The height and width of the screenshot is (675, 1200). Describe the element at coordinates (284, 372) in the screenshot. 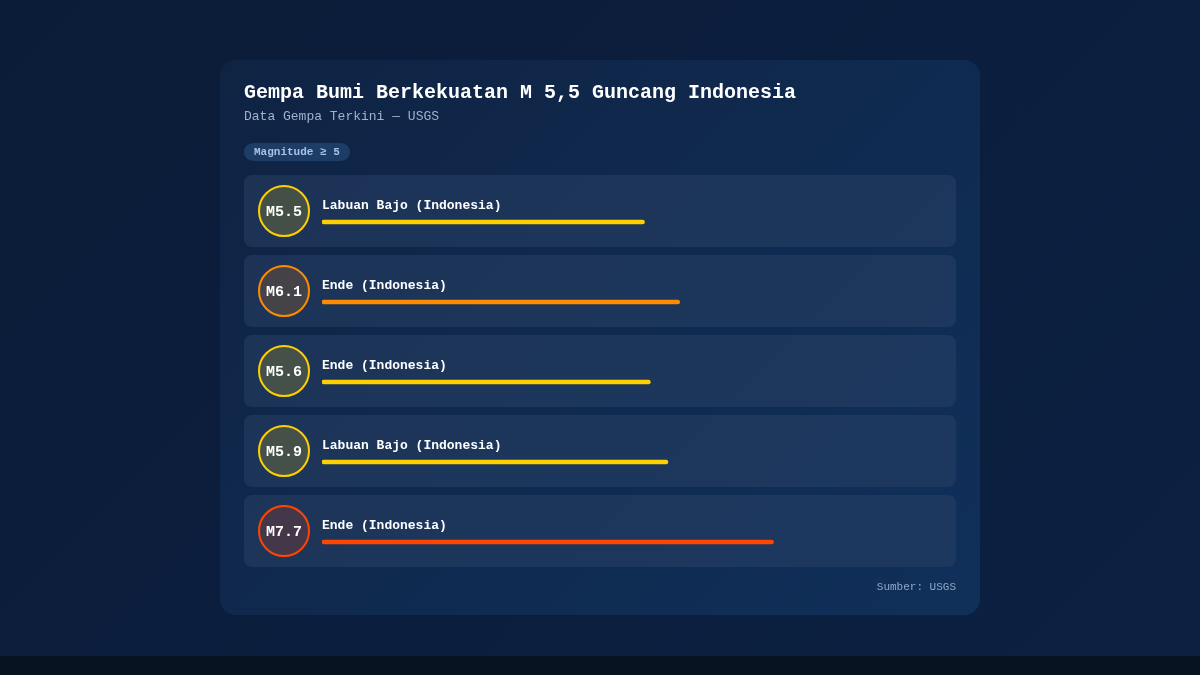

I see `data-label: M5.6` at that location.